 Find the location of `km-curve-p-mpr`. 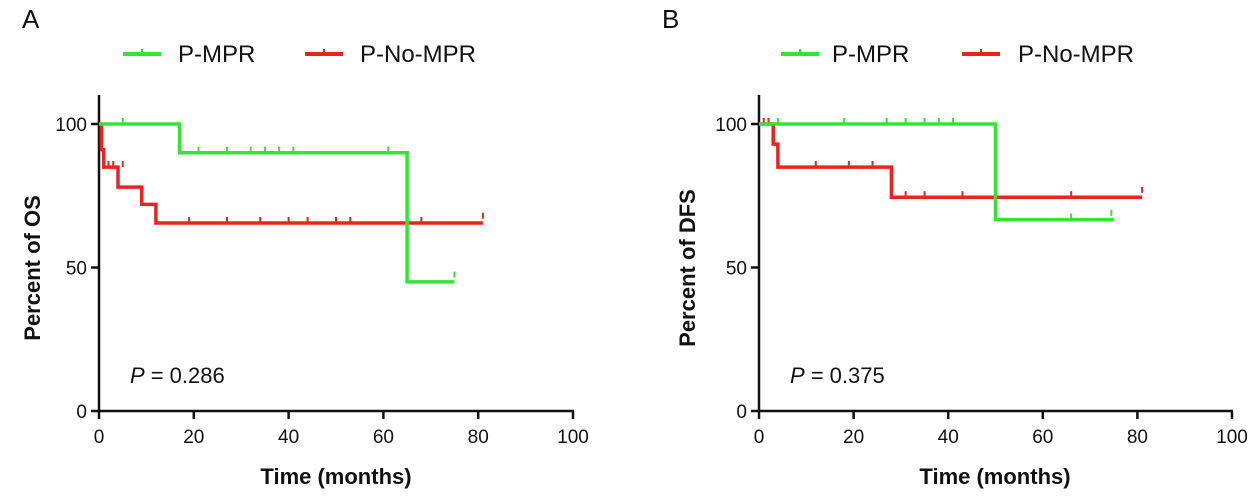

km-curve-p-mpr is located at coordinates (936, 172).